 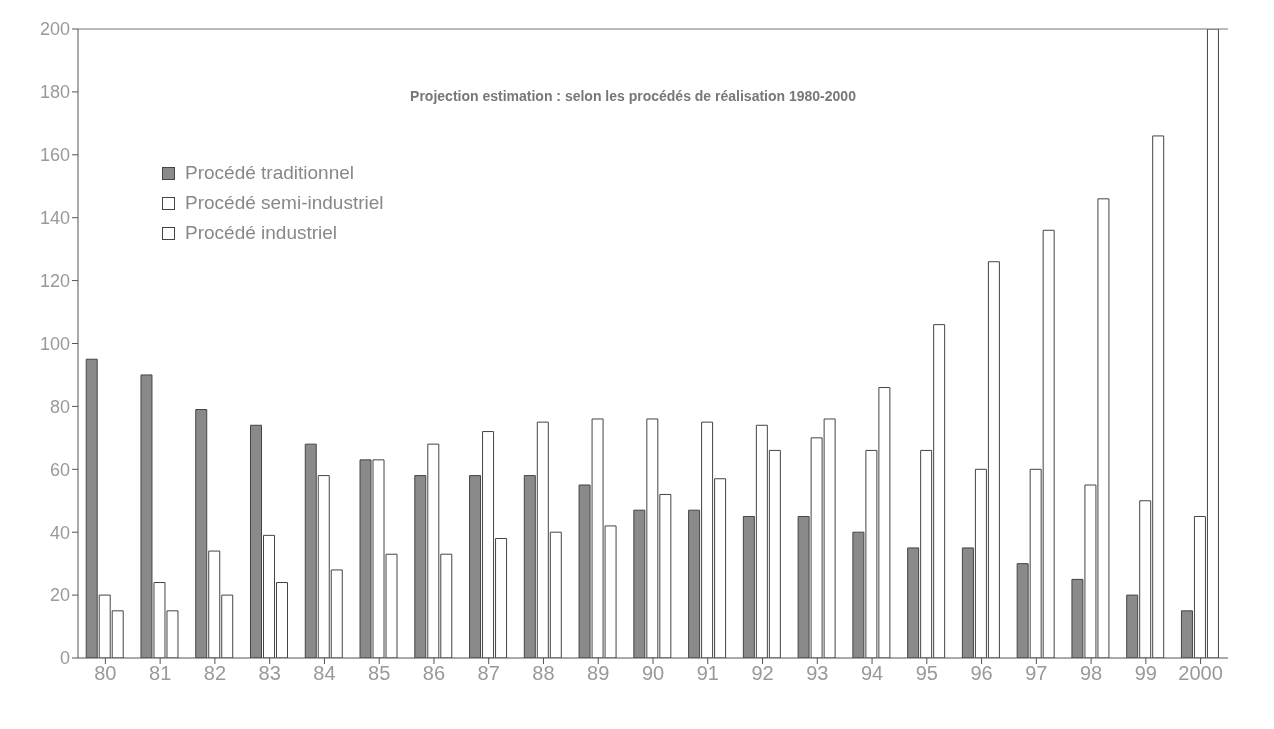 I want to click on x-tick-label: 88, so click(x=543, y=673).